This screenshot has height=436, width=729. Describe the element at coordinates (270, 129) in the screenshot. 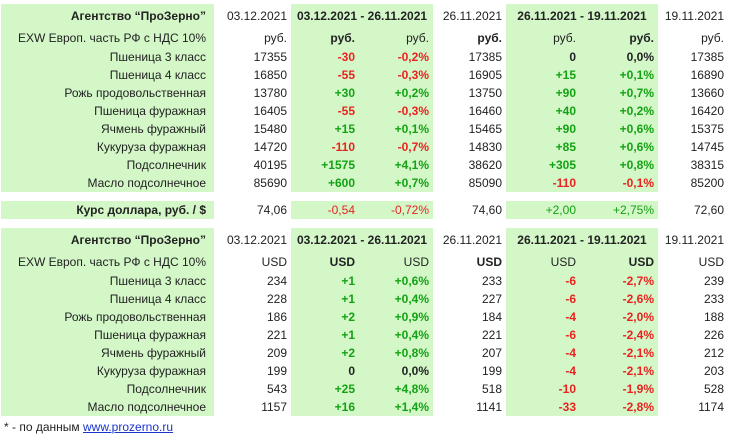

I see `cell: 15480` at that location.